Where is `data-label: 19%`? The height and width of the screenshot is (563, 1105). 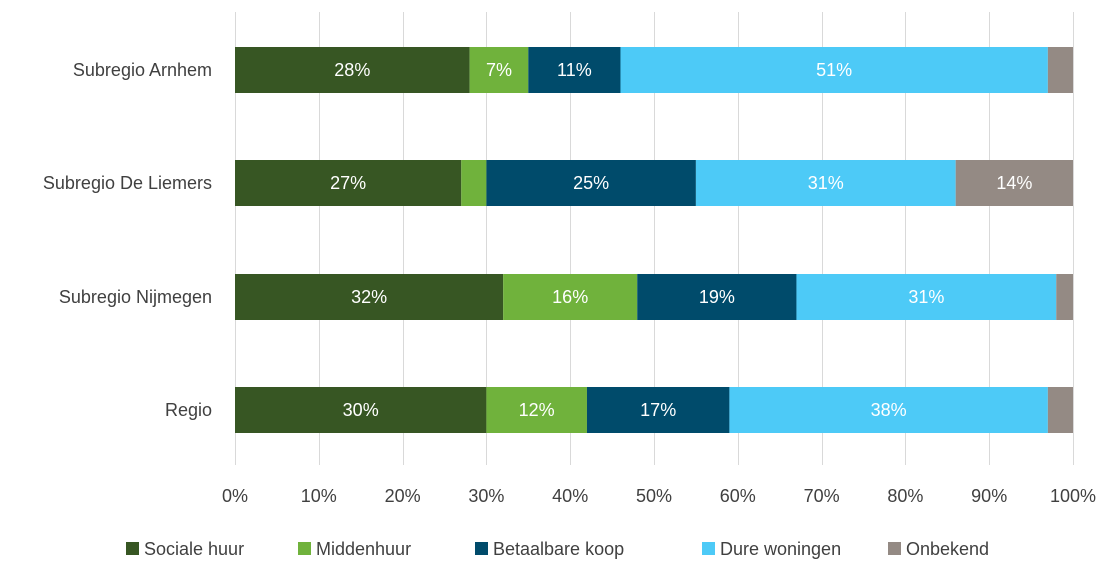 data-label: 19% is located at coordinates (717, 297).